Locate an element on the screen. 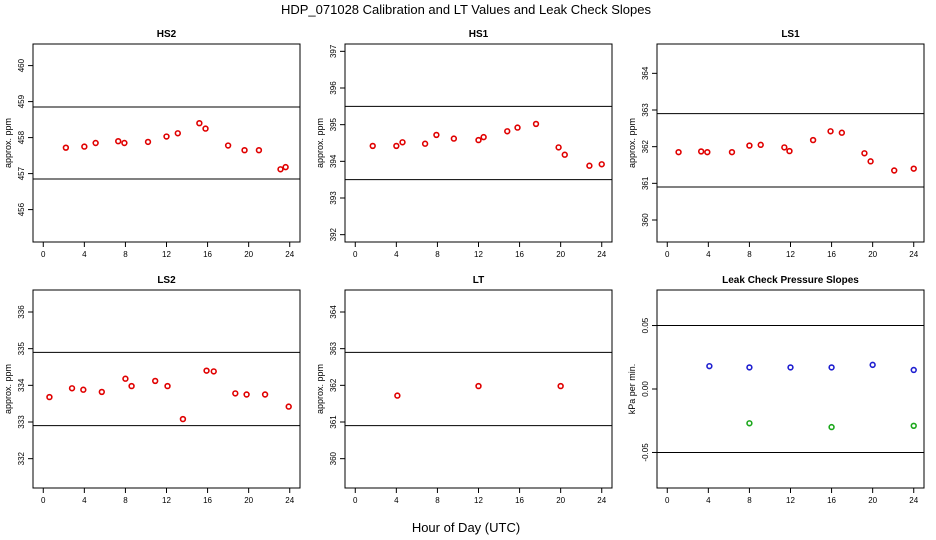 The image size is (936, 540). y-tick-label: 393 is located at coordinates (333, 198).